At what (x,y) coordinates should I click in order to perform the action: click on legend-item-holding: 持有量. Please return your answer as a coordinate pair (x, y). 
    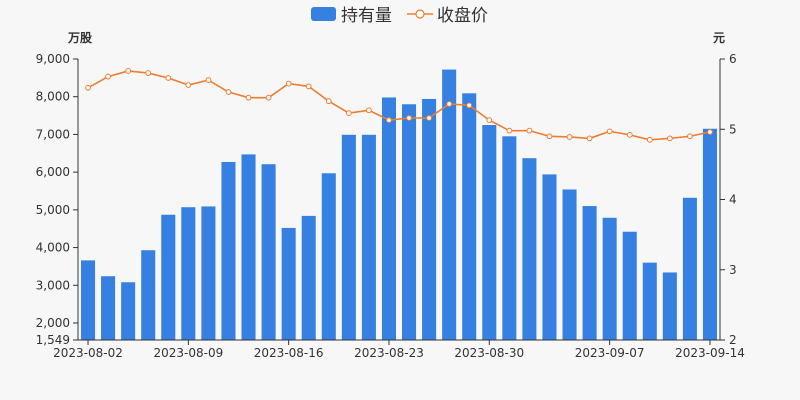
    Looking at the image, I should click on (351, 16).